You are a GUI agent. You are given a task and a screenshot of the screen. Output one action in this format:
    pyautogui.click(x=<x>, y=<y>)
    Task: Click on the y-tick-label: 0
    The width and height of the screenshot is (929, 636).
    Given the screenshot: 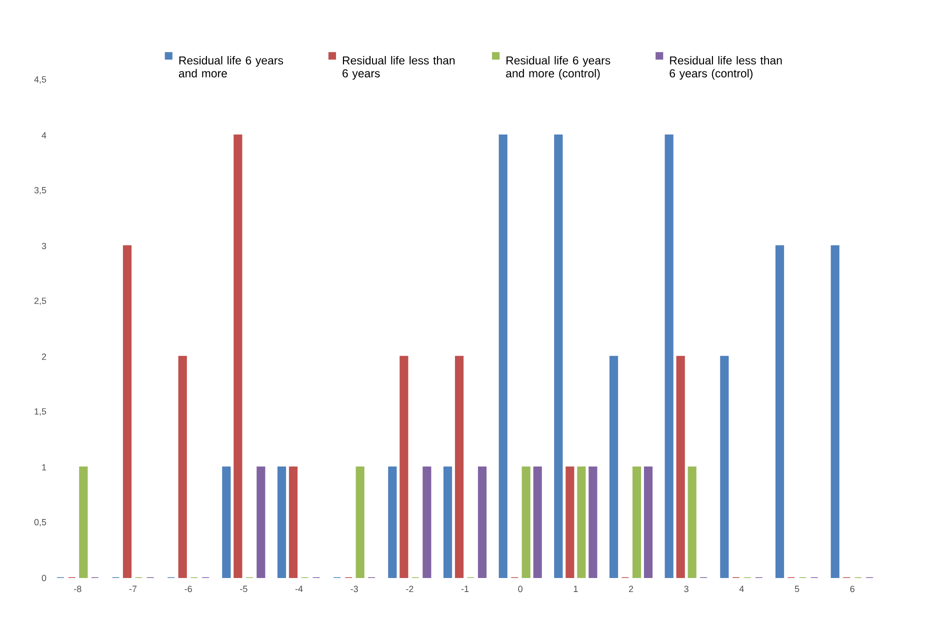 What is the action you would take?
    pyautogui.click(x=44, y=578)
    